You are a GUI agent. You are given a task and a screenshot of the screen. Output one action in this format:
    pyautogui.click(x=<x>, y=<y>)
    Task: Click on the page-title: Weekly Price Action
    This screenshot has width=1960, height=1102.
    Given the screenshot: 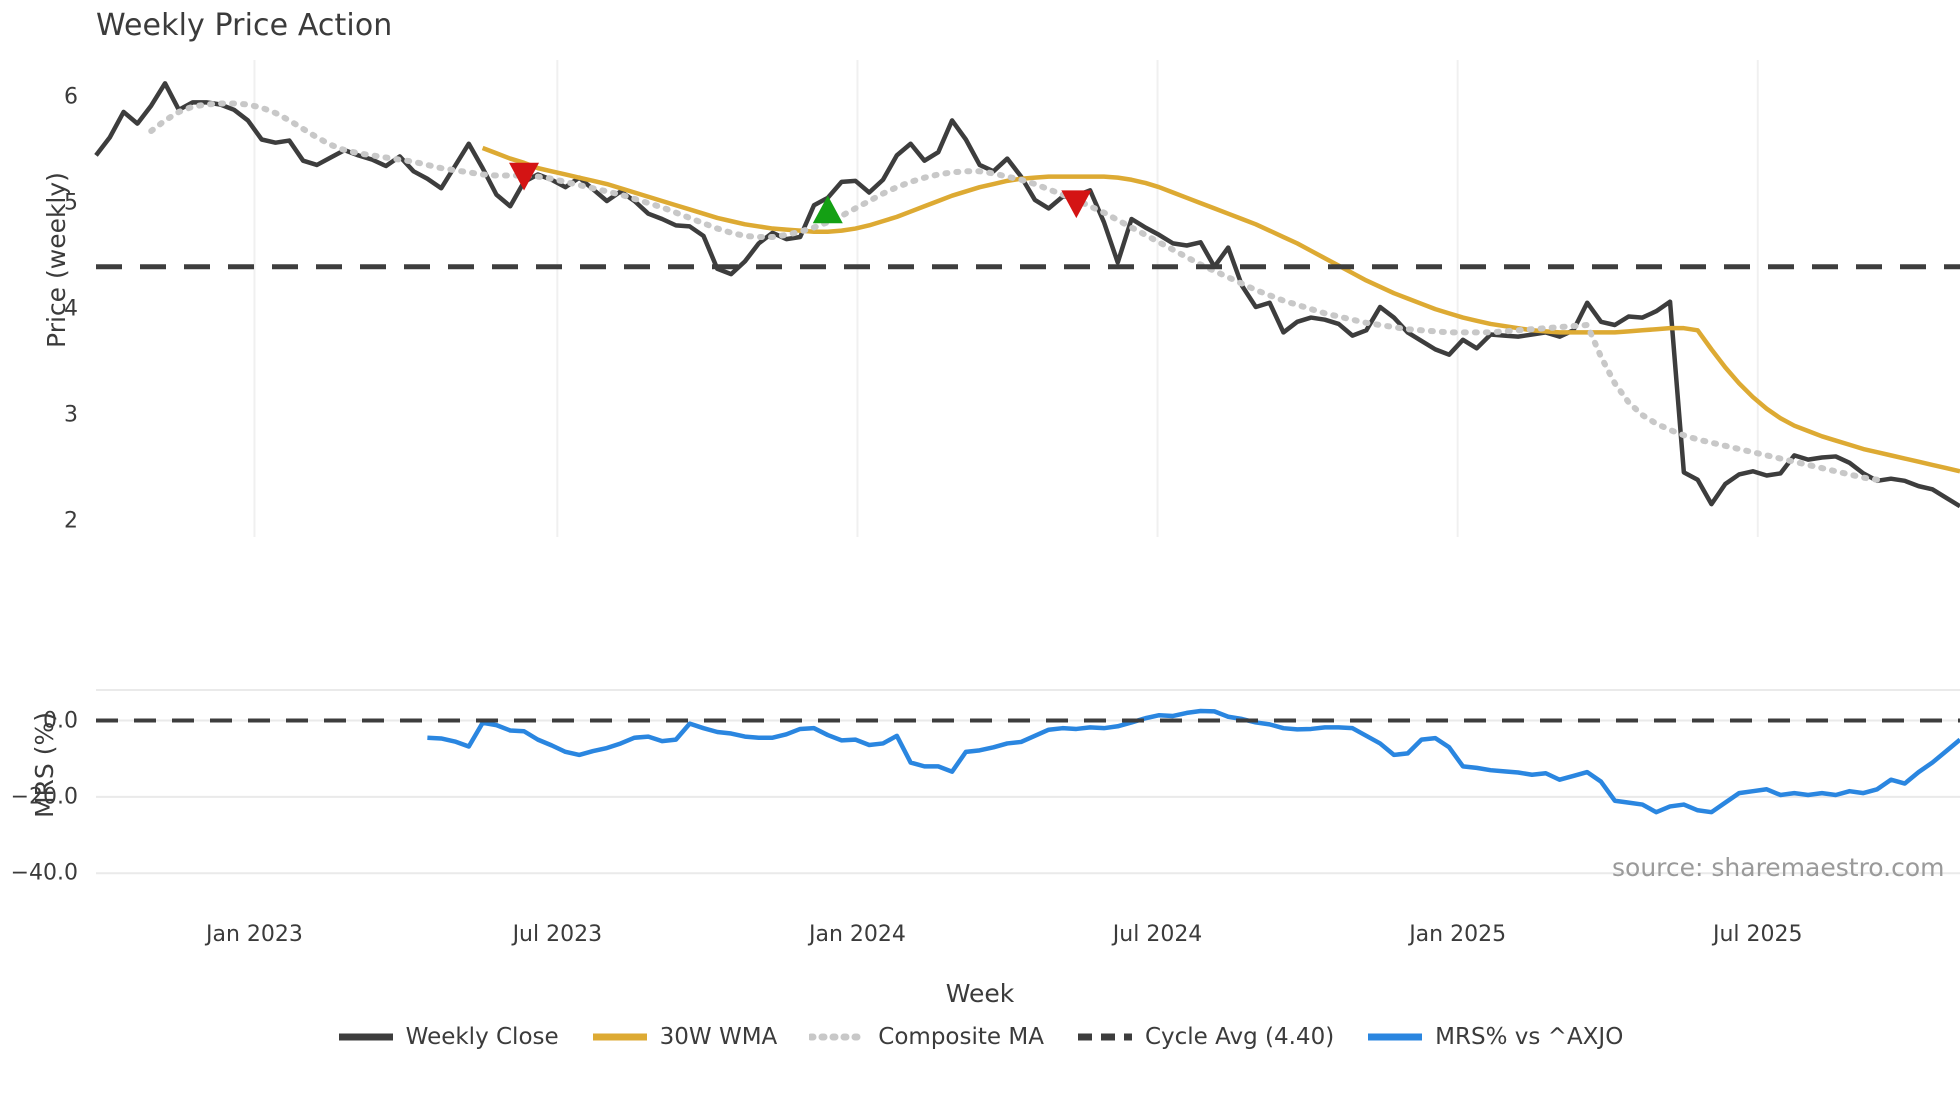 What is the action you would take?
    pyautogui.click(x=244, y=25)
    